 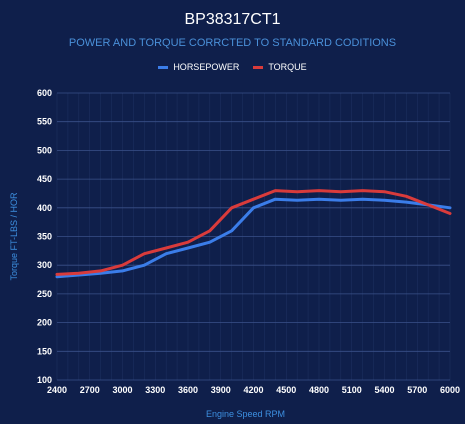 What do you see at coordinates (122, 390) in the screenshot?
I see `x-tick-label: 3000` at bounding box center [122, 390].